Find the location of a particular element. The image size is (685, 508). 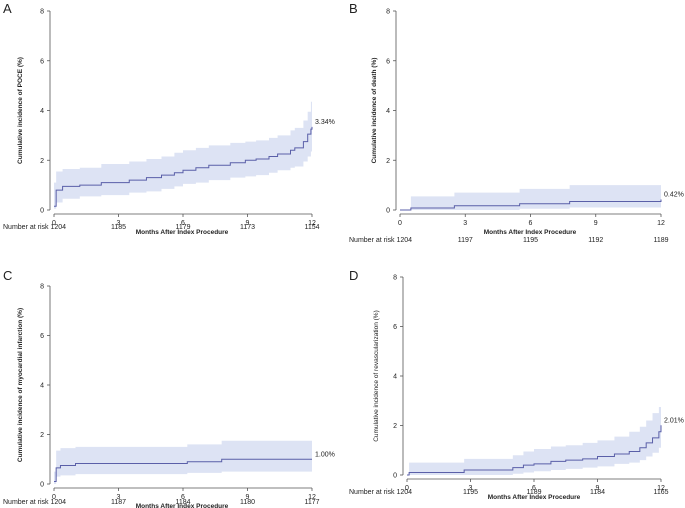

risk-value: 1197 is located at coordinates (465, 240).